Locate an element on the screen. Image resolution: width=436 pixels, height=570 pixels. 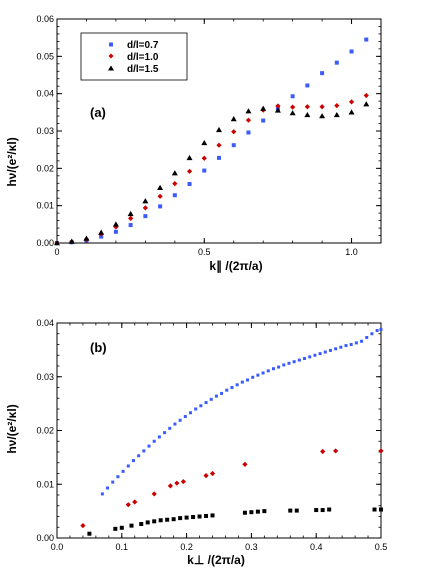
x-tick-label: 0.0 is located at coordinates (57, 547).